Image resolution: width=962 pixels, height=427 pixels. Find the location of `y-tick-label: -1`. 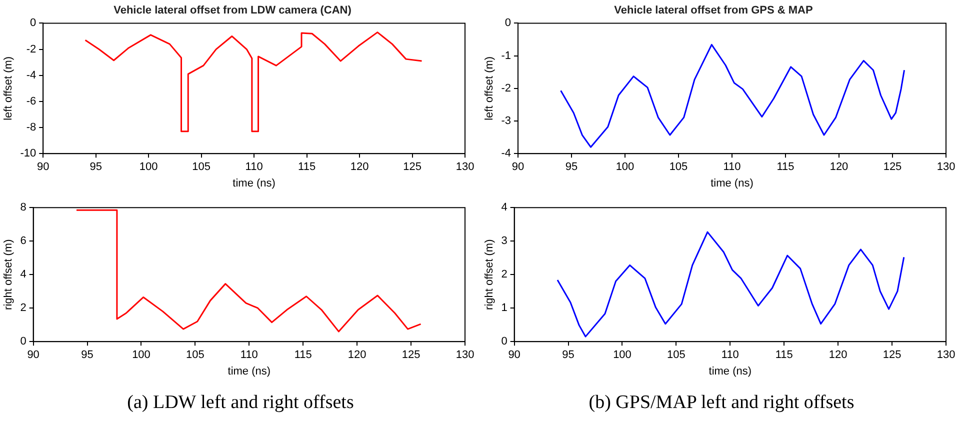

y-tick-label: -1 is located at coordinates (506, 56).